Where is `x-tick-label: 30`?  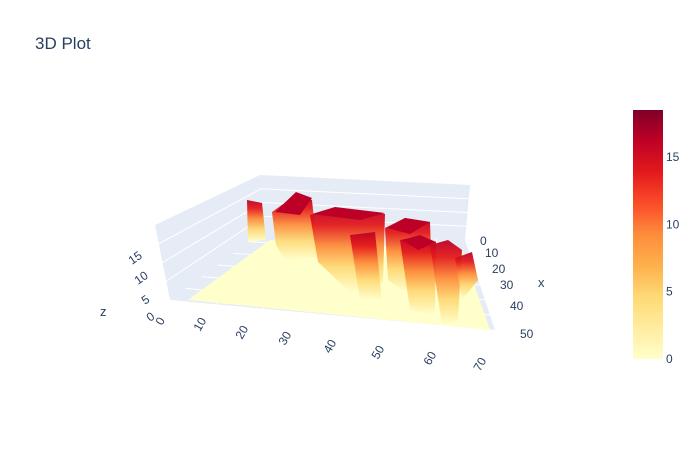 x-tick-label: 30 is located at coordinates (507, 285).